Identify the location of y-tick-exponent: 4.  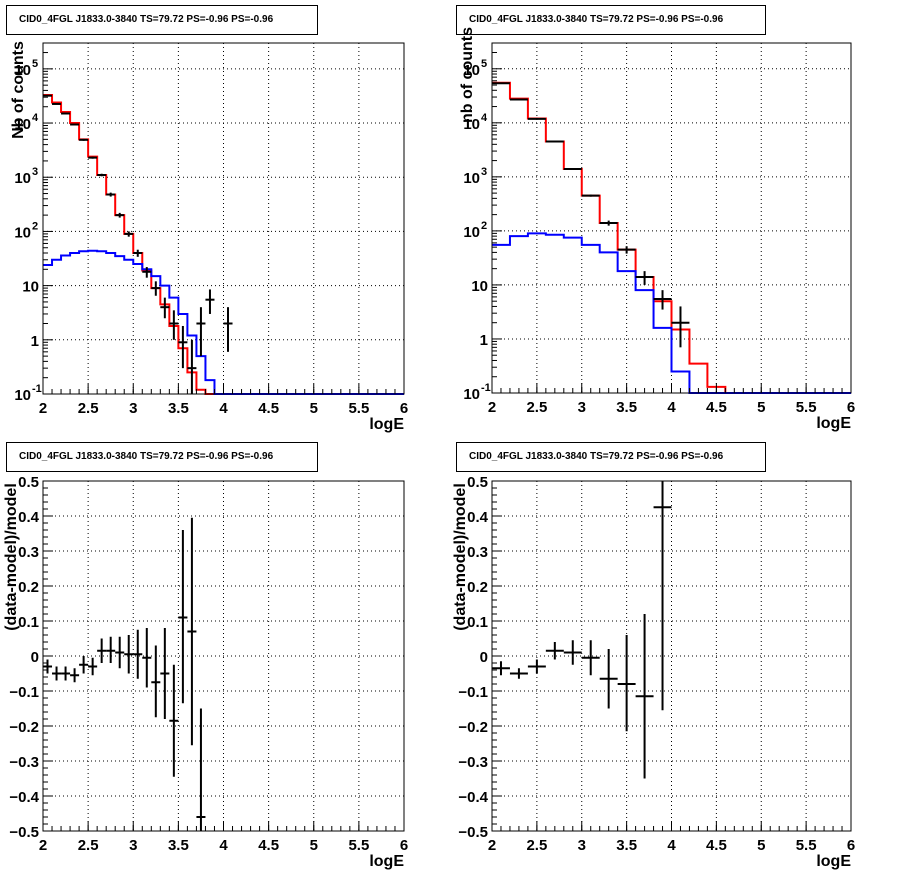
(35, 118).